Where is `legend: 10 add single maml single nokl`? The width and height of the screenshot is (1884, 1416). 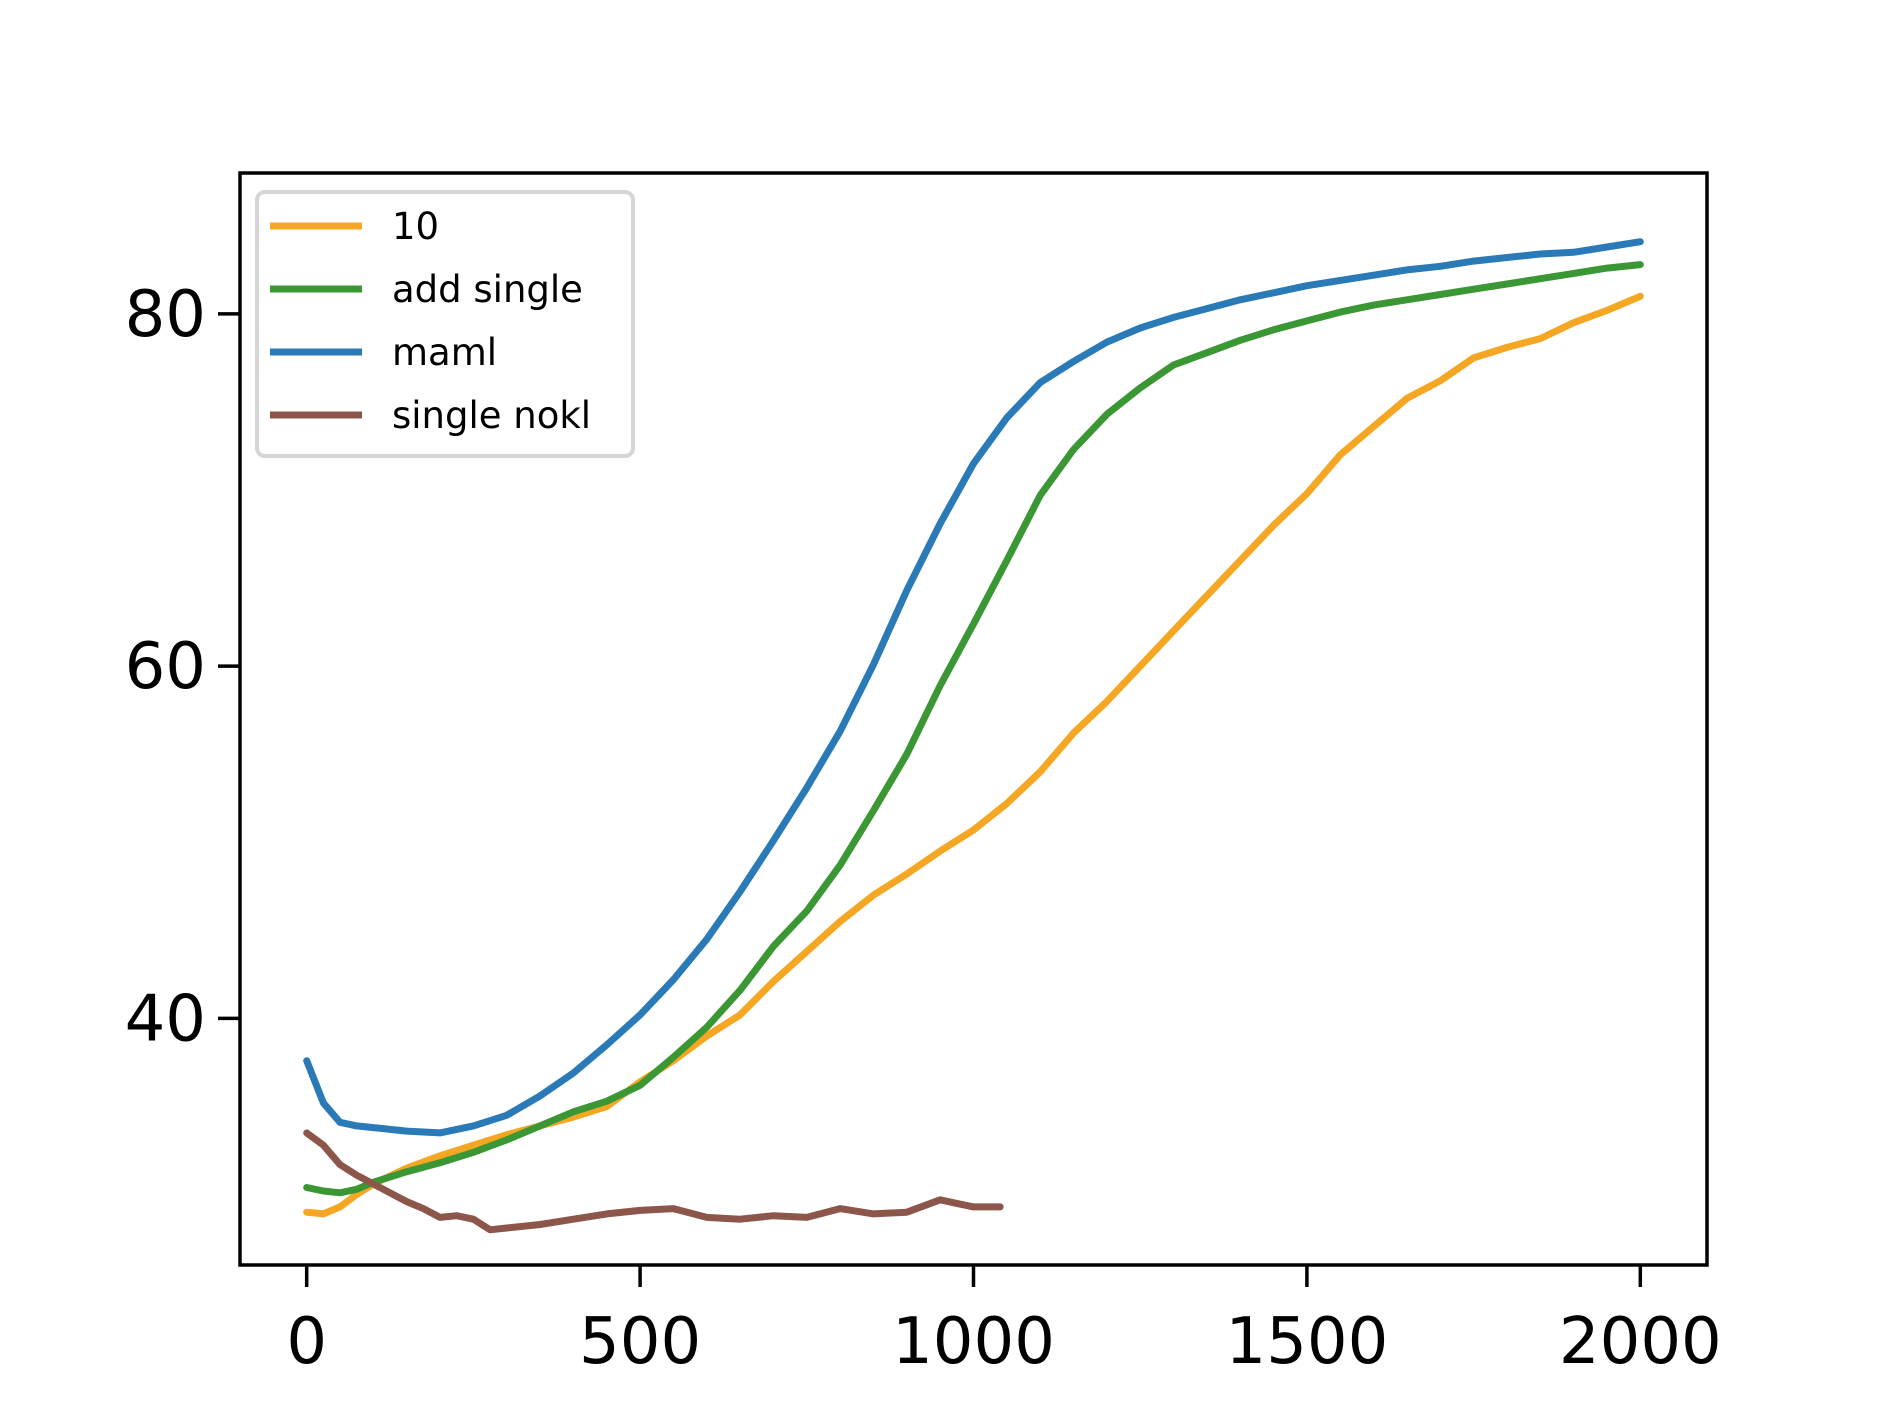 legend: 10 add single maml single nokl is located at coordinates (445, 324).